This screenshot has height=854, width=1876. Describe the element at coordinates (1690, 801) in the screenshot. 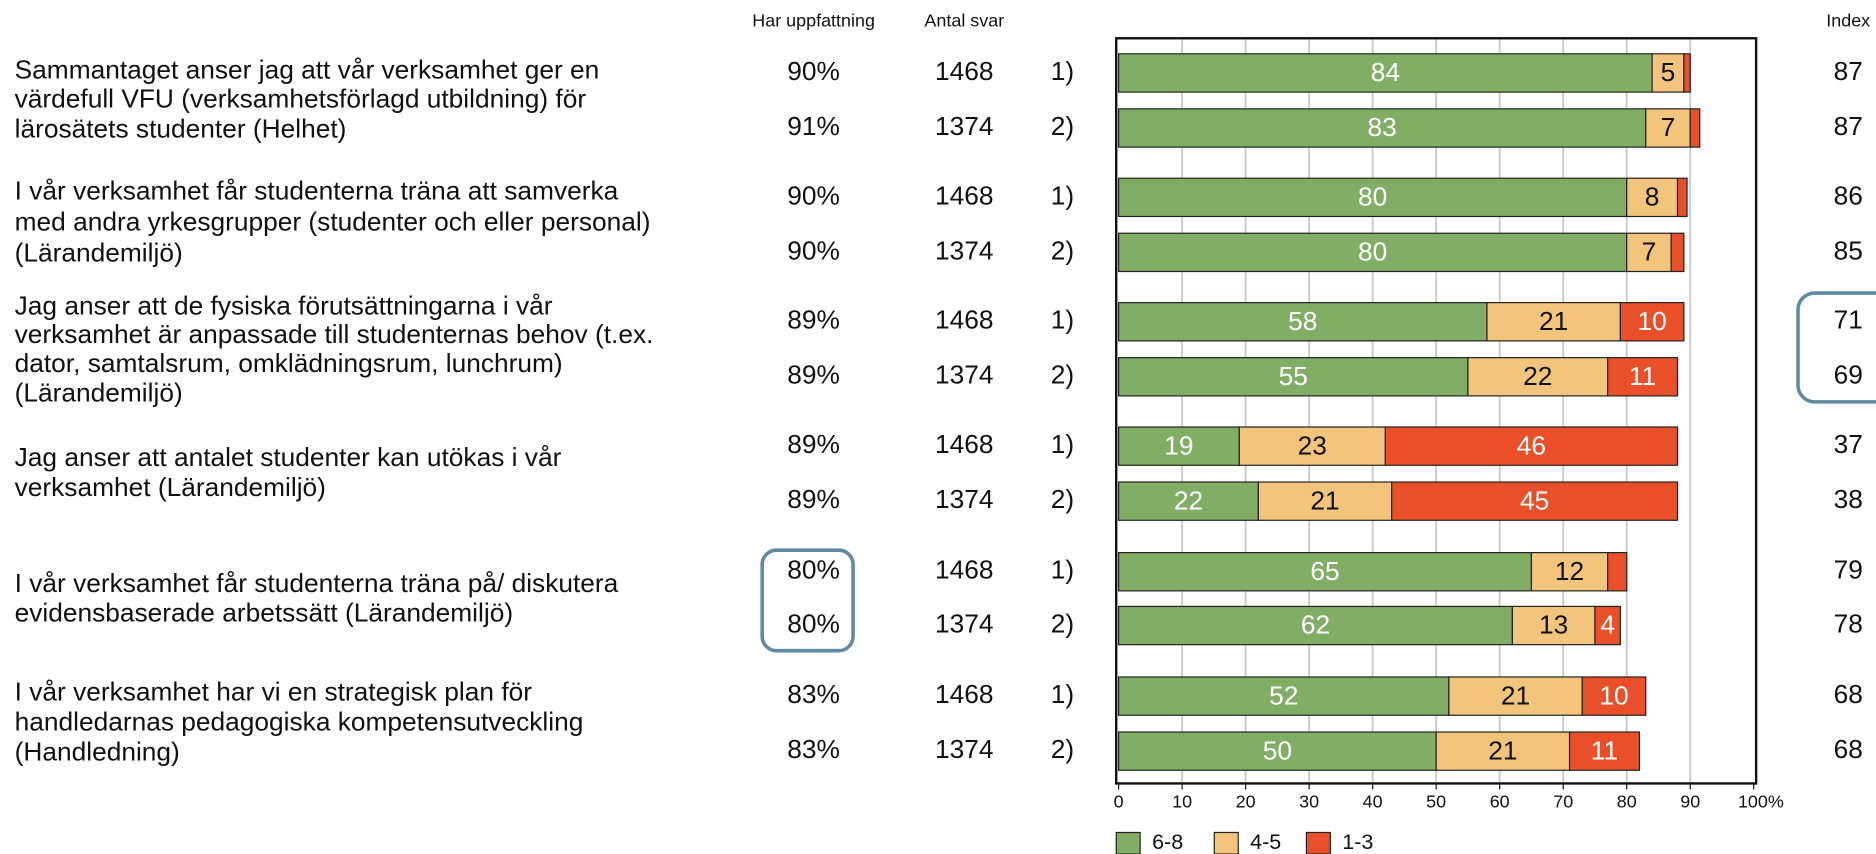

I see `x-tick-label: 90` at that location.